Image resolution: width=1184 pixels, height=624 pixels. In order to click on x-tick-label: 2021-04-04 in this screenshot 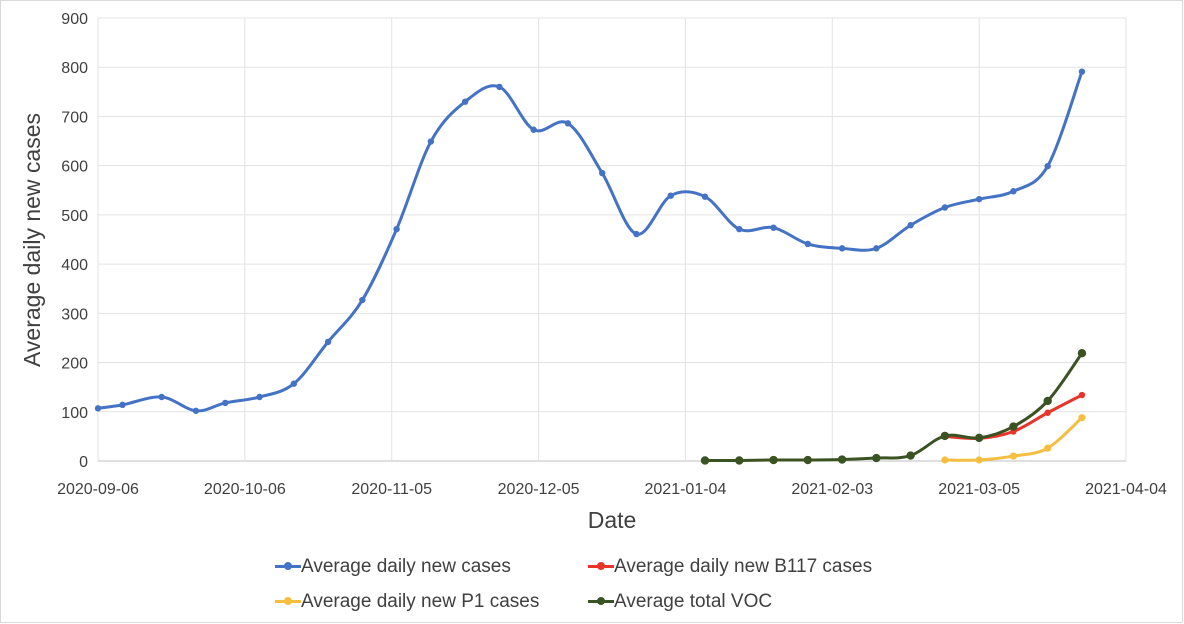, I will do `click(1126, 489)`.